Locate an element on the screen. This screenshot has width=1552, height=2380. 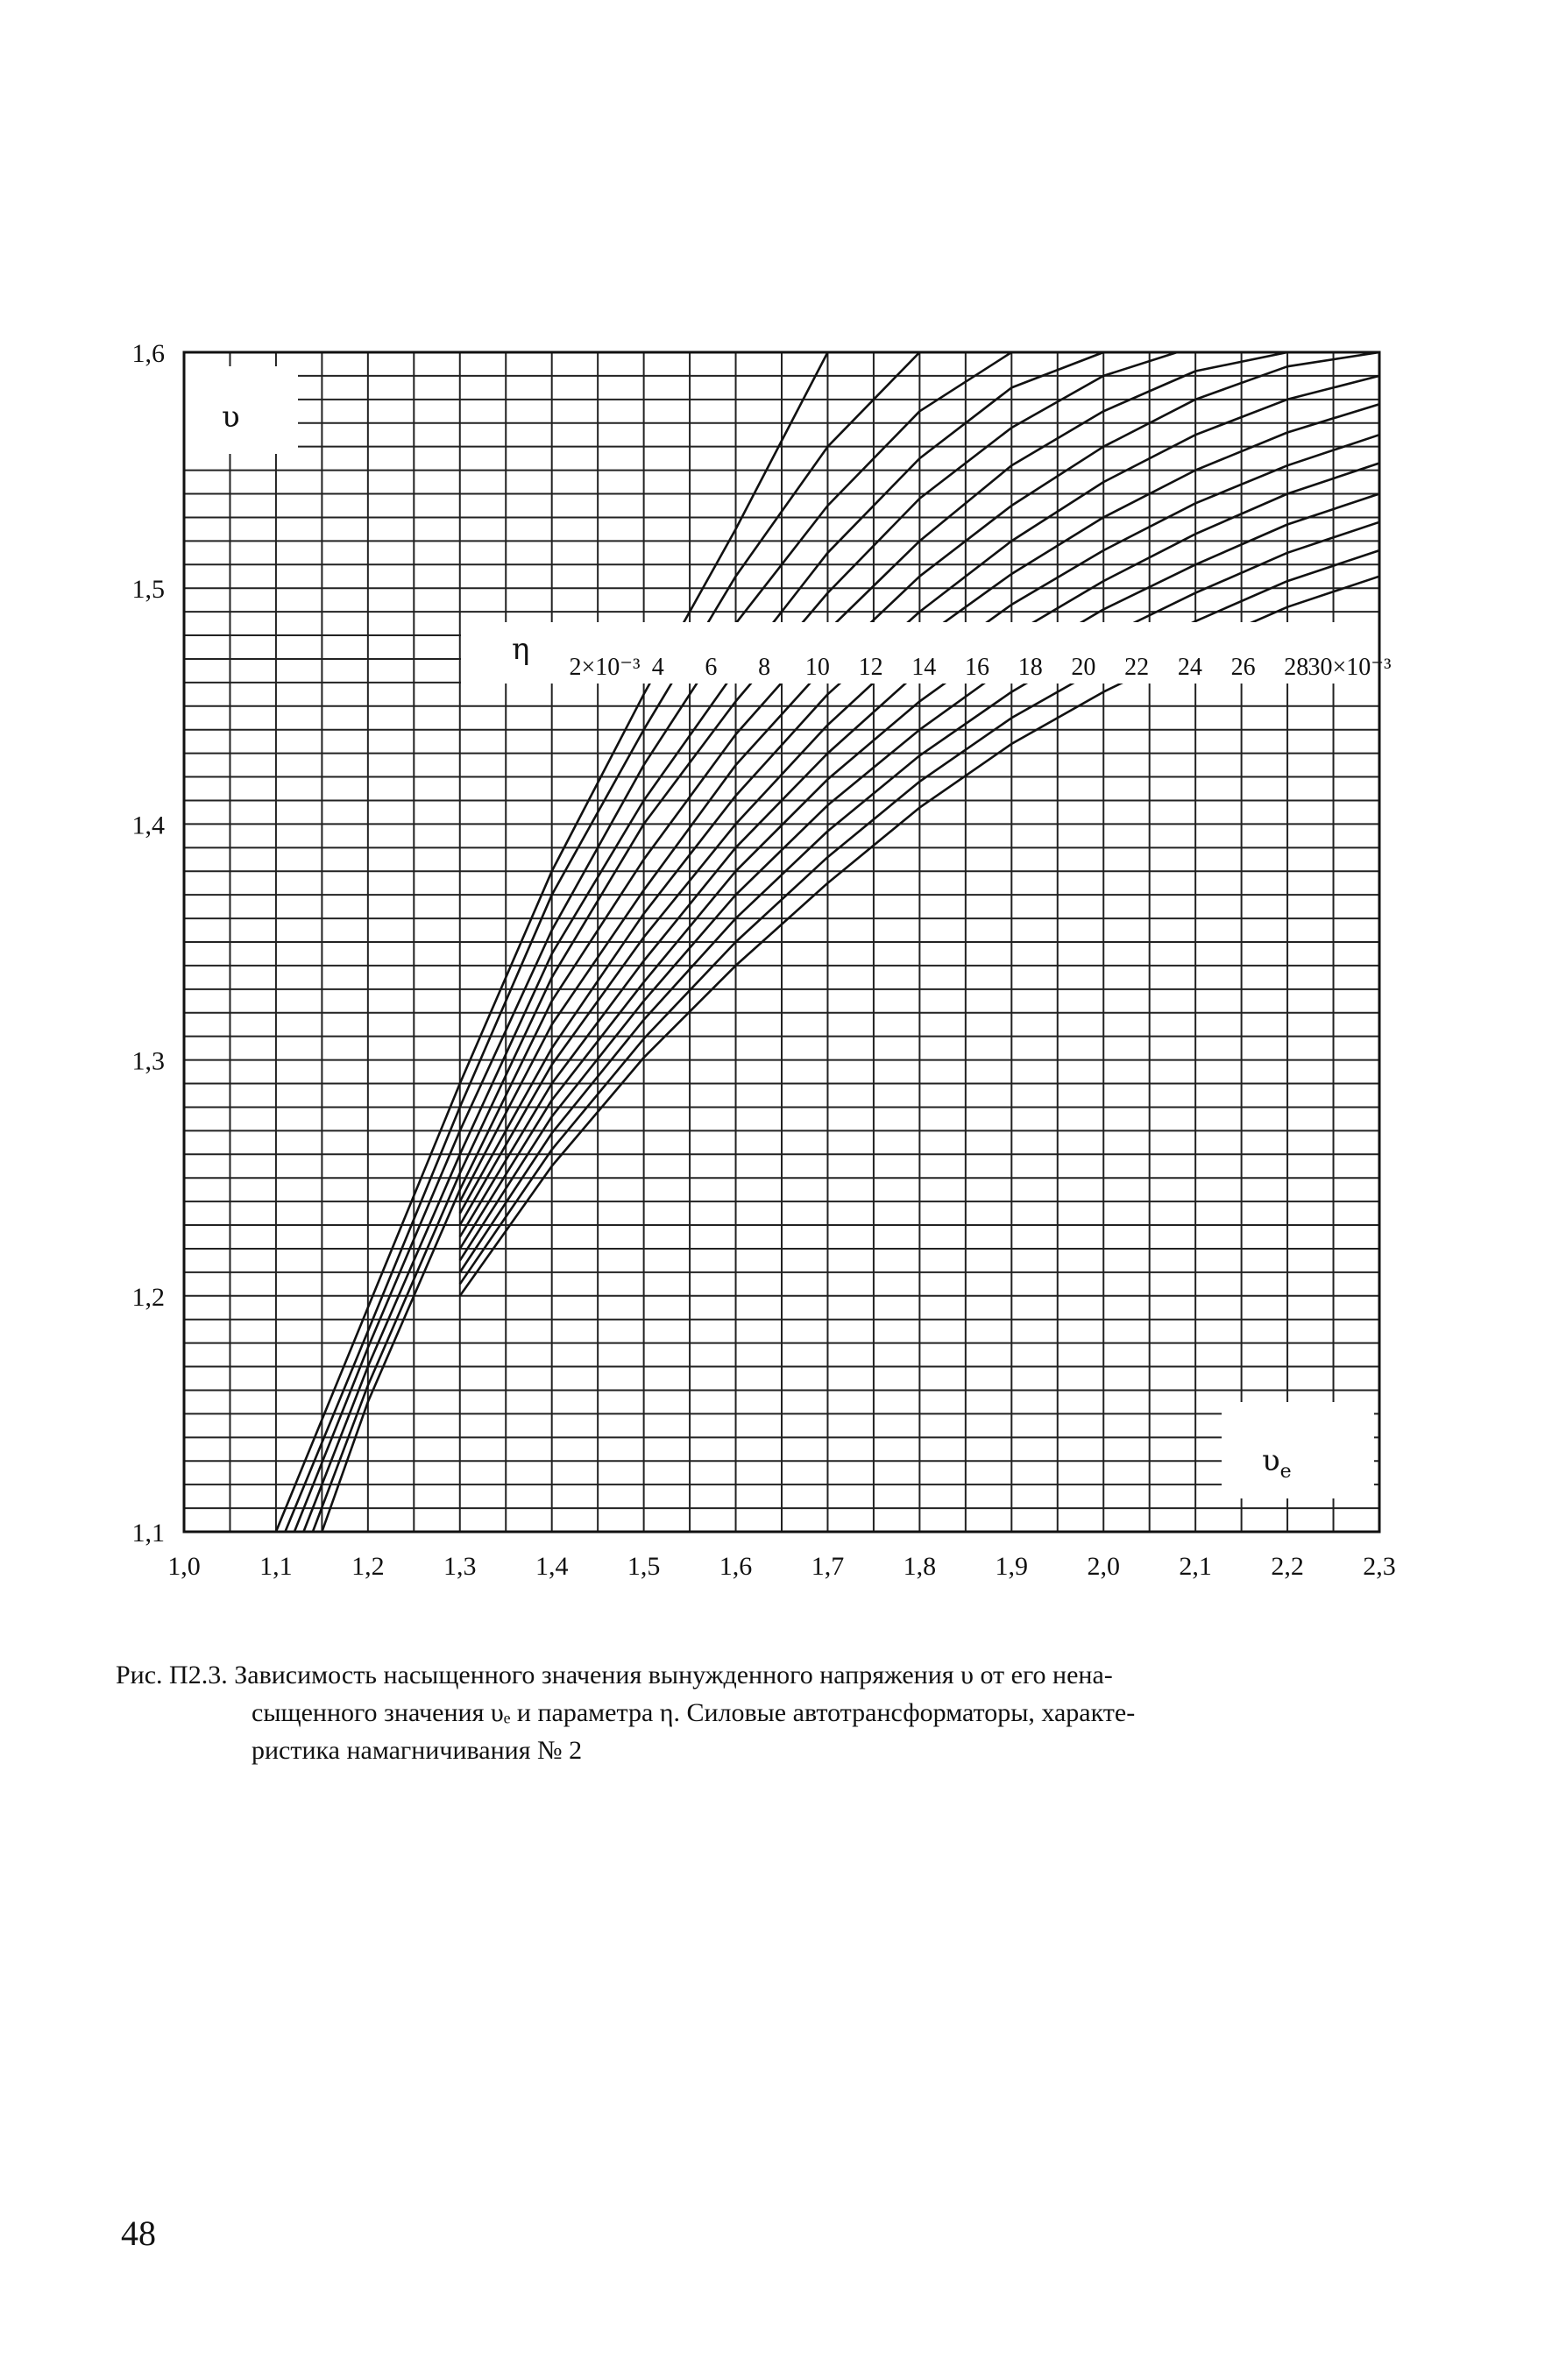
eta-label-box is located at coordinates (924, 653).